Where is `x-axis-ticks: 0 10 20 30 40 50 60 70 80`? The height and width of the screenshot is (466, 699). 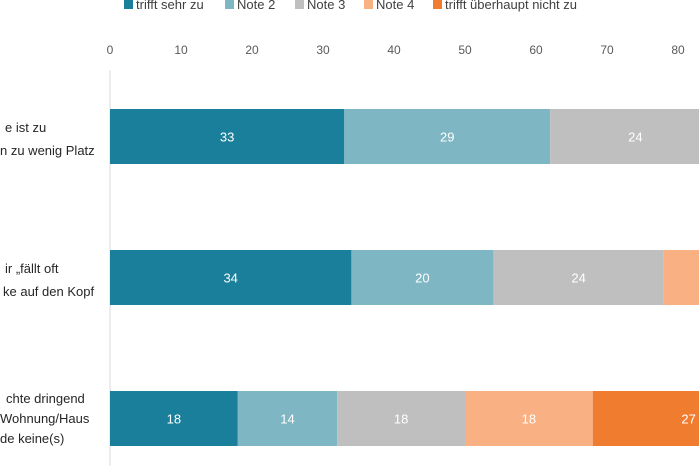 x-axis-ticks: 0 10 20 30 40 50 60 70 80 is located at coordinates (396, 50).